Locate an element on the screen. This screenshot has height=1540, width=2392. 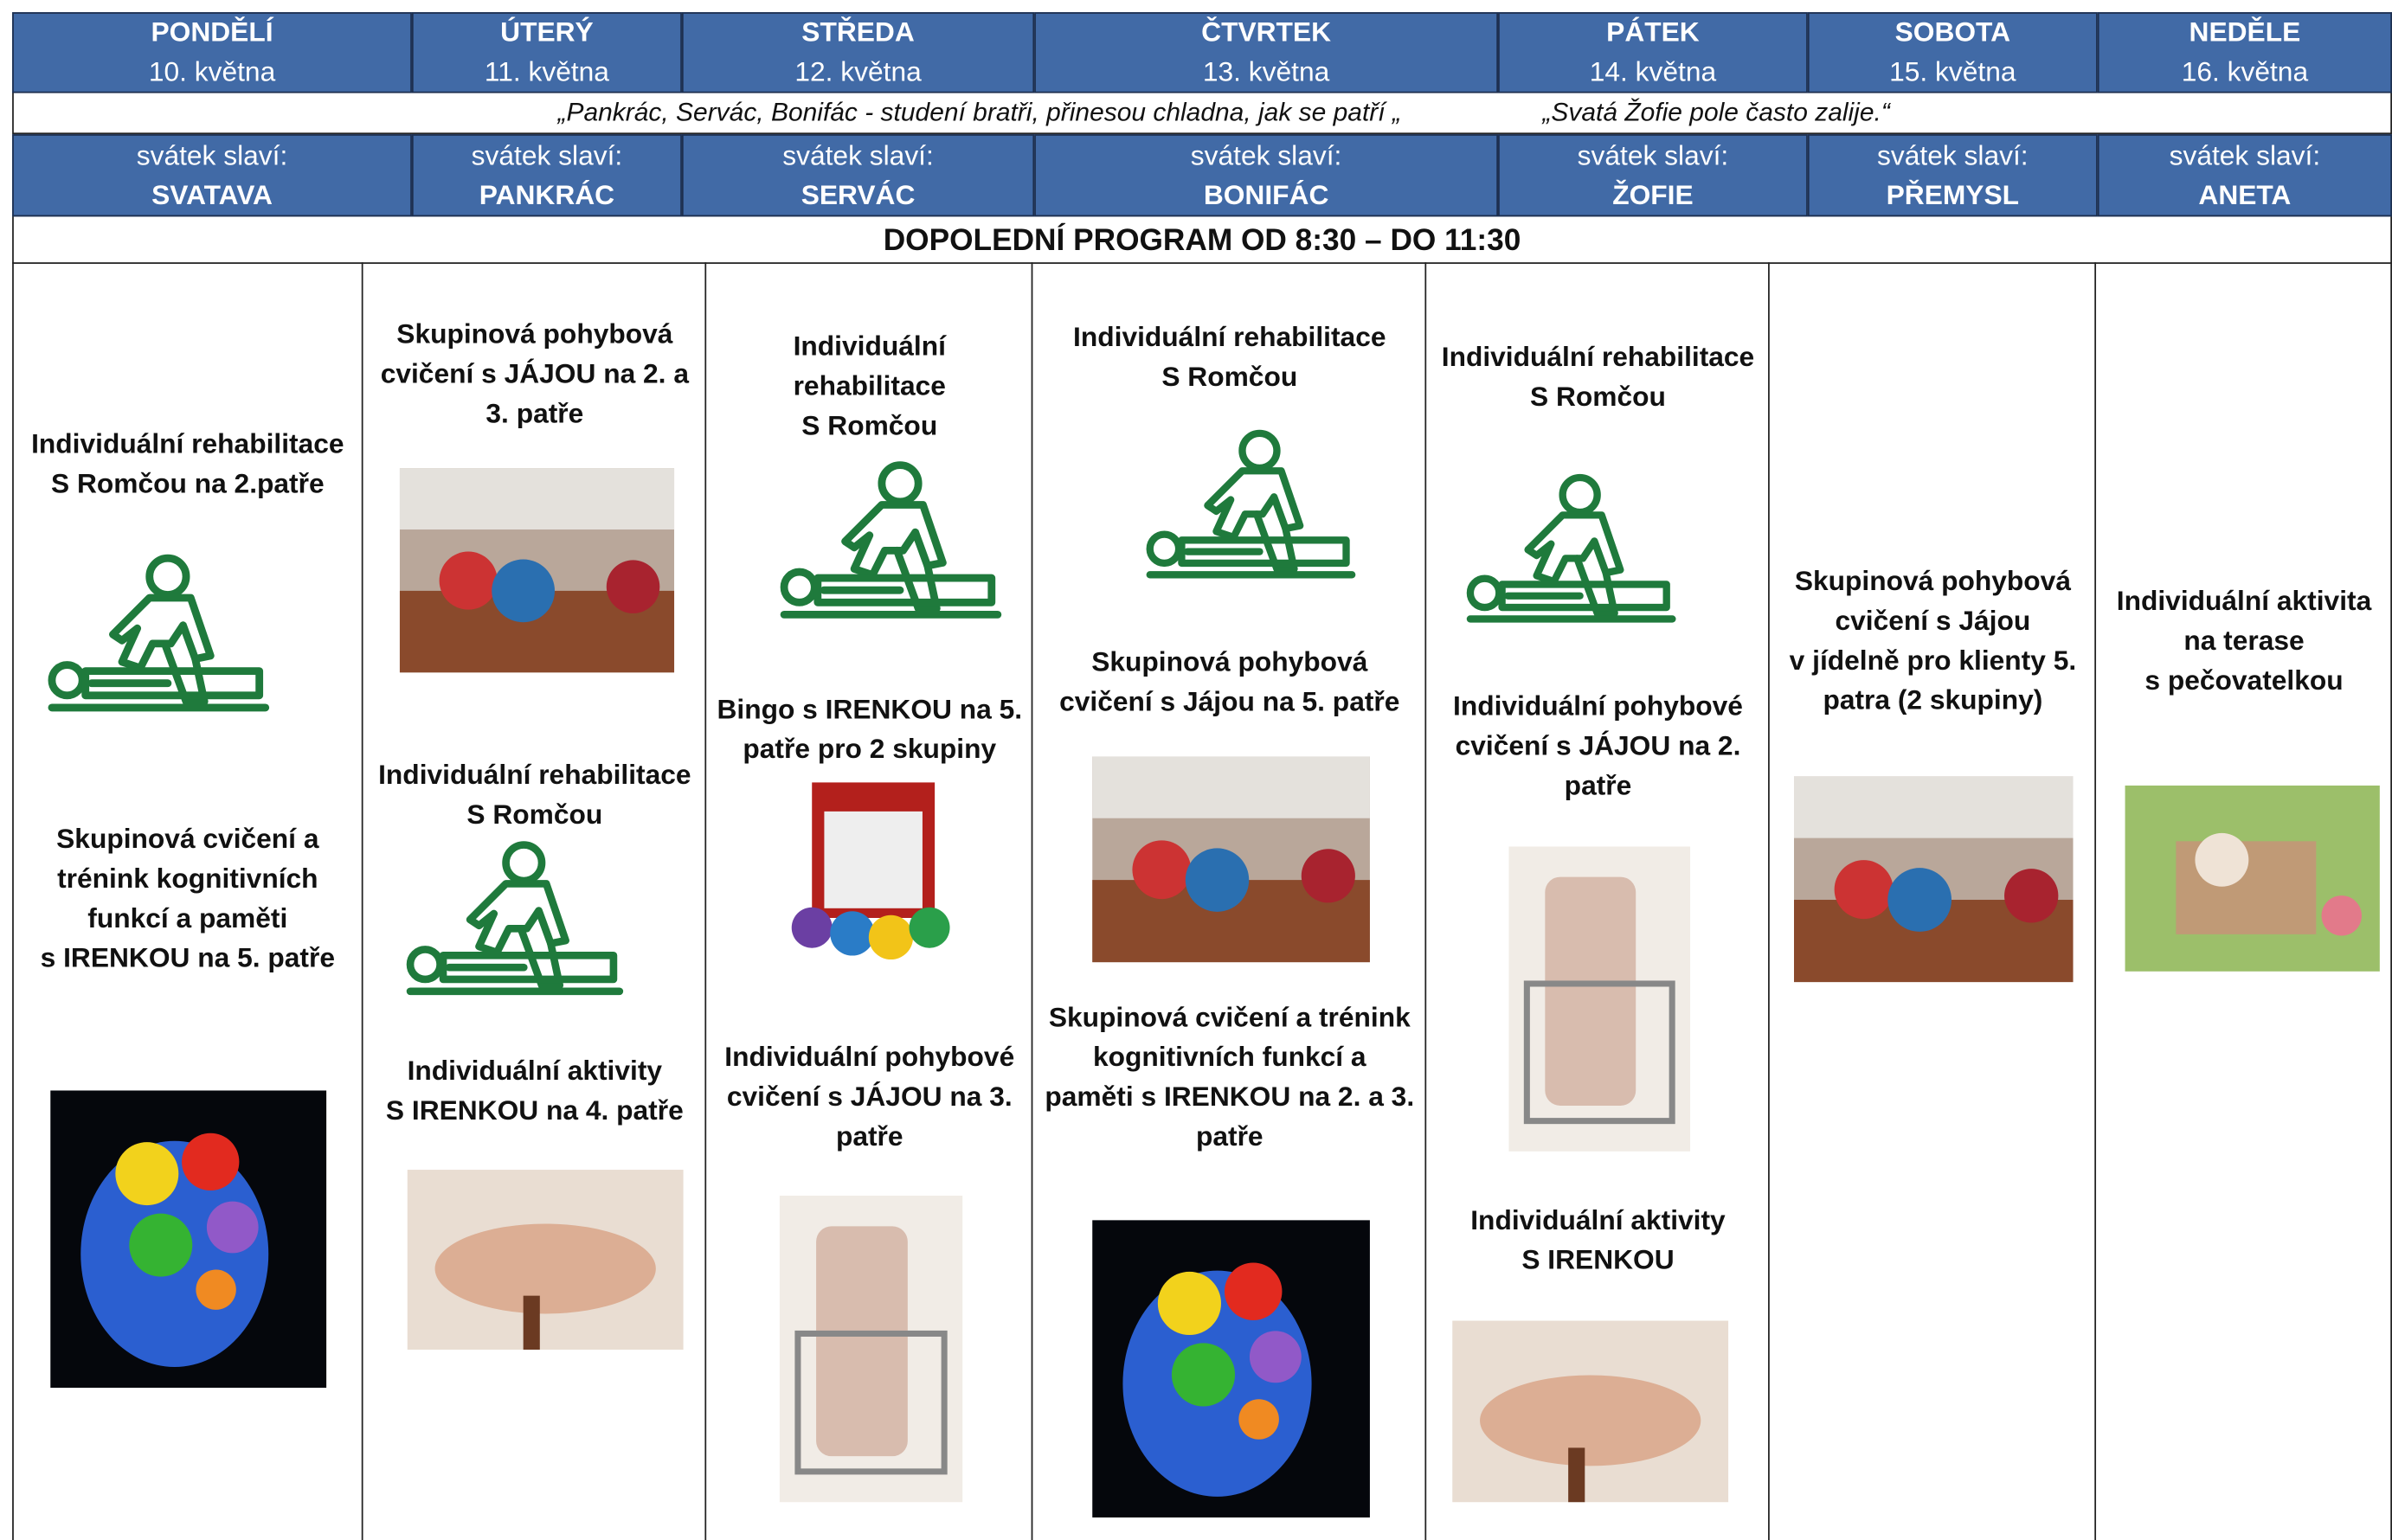
activity-line: S IRENKOU is located at coordinates (1598, 1260).